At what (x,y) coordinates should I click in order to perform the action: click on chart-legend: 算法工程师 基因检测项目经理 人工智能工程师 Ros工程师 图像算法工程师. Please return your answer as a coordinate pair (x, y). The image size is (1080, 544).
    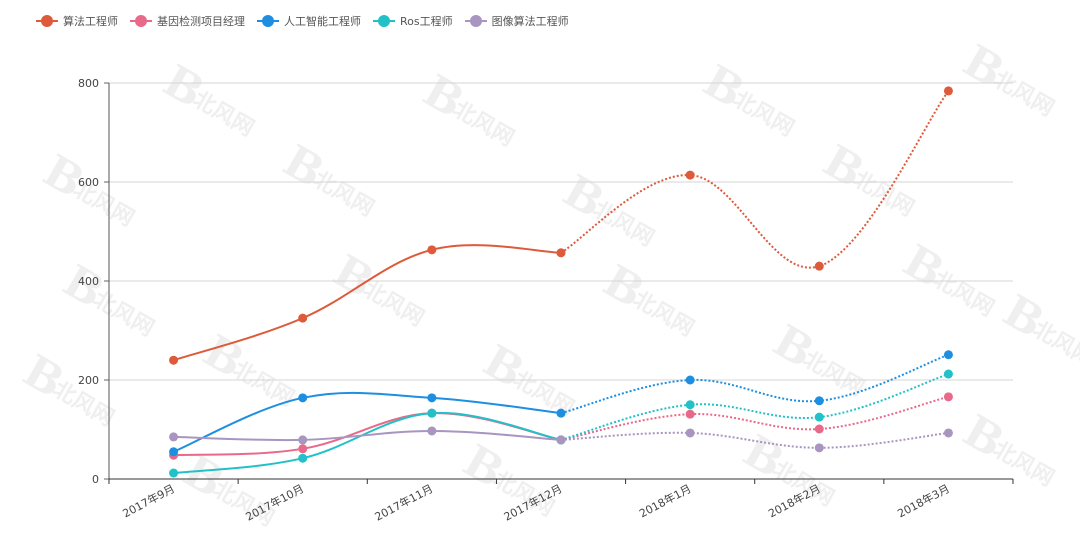
    Looking at the image, I should click on (302, 21).